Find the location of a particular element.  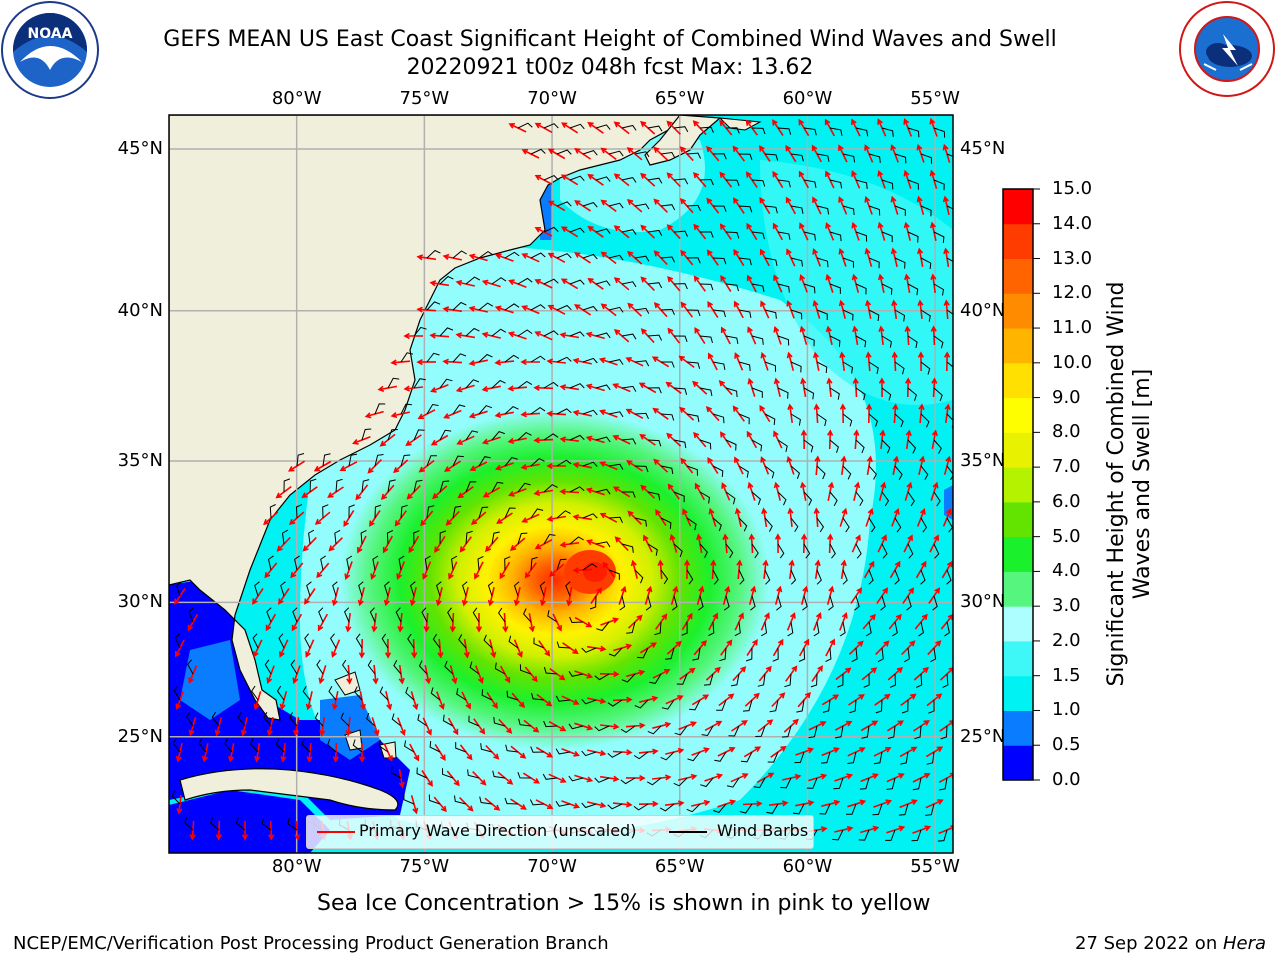

lat-tick-left: 25°N is located at coordinates (140, 736).